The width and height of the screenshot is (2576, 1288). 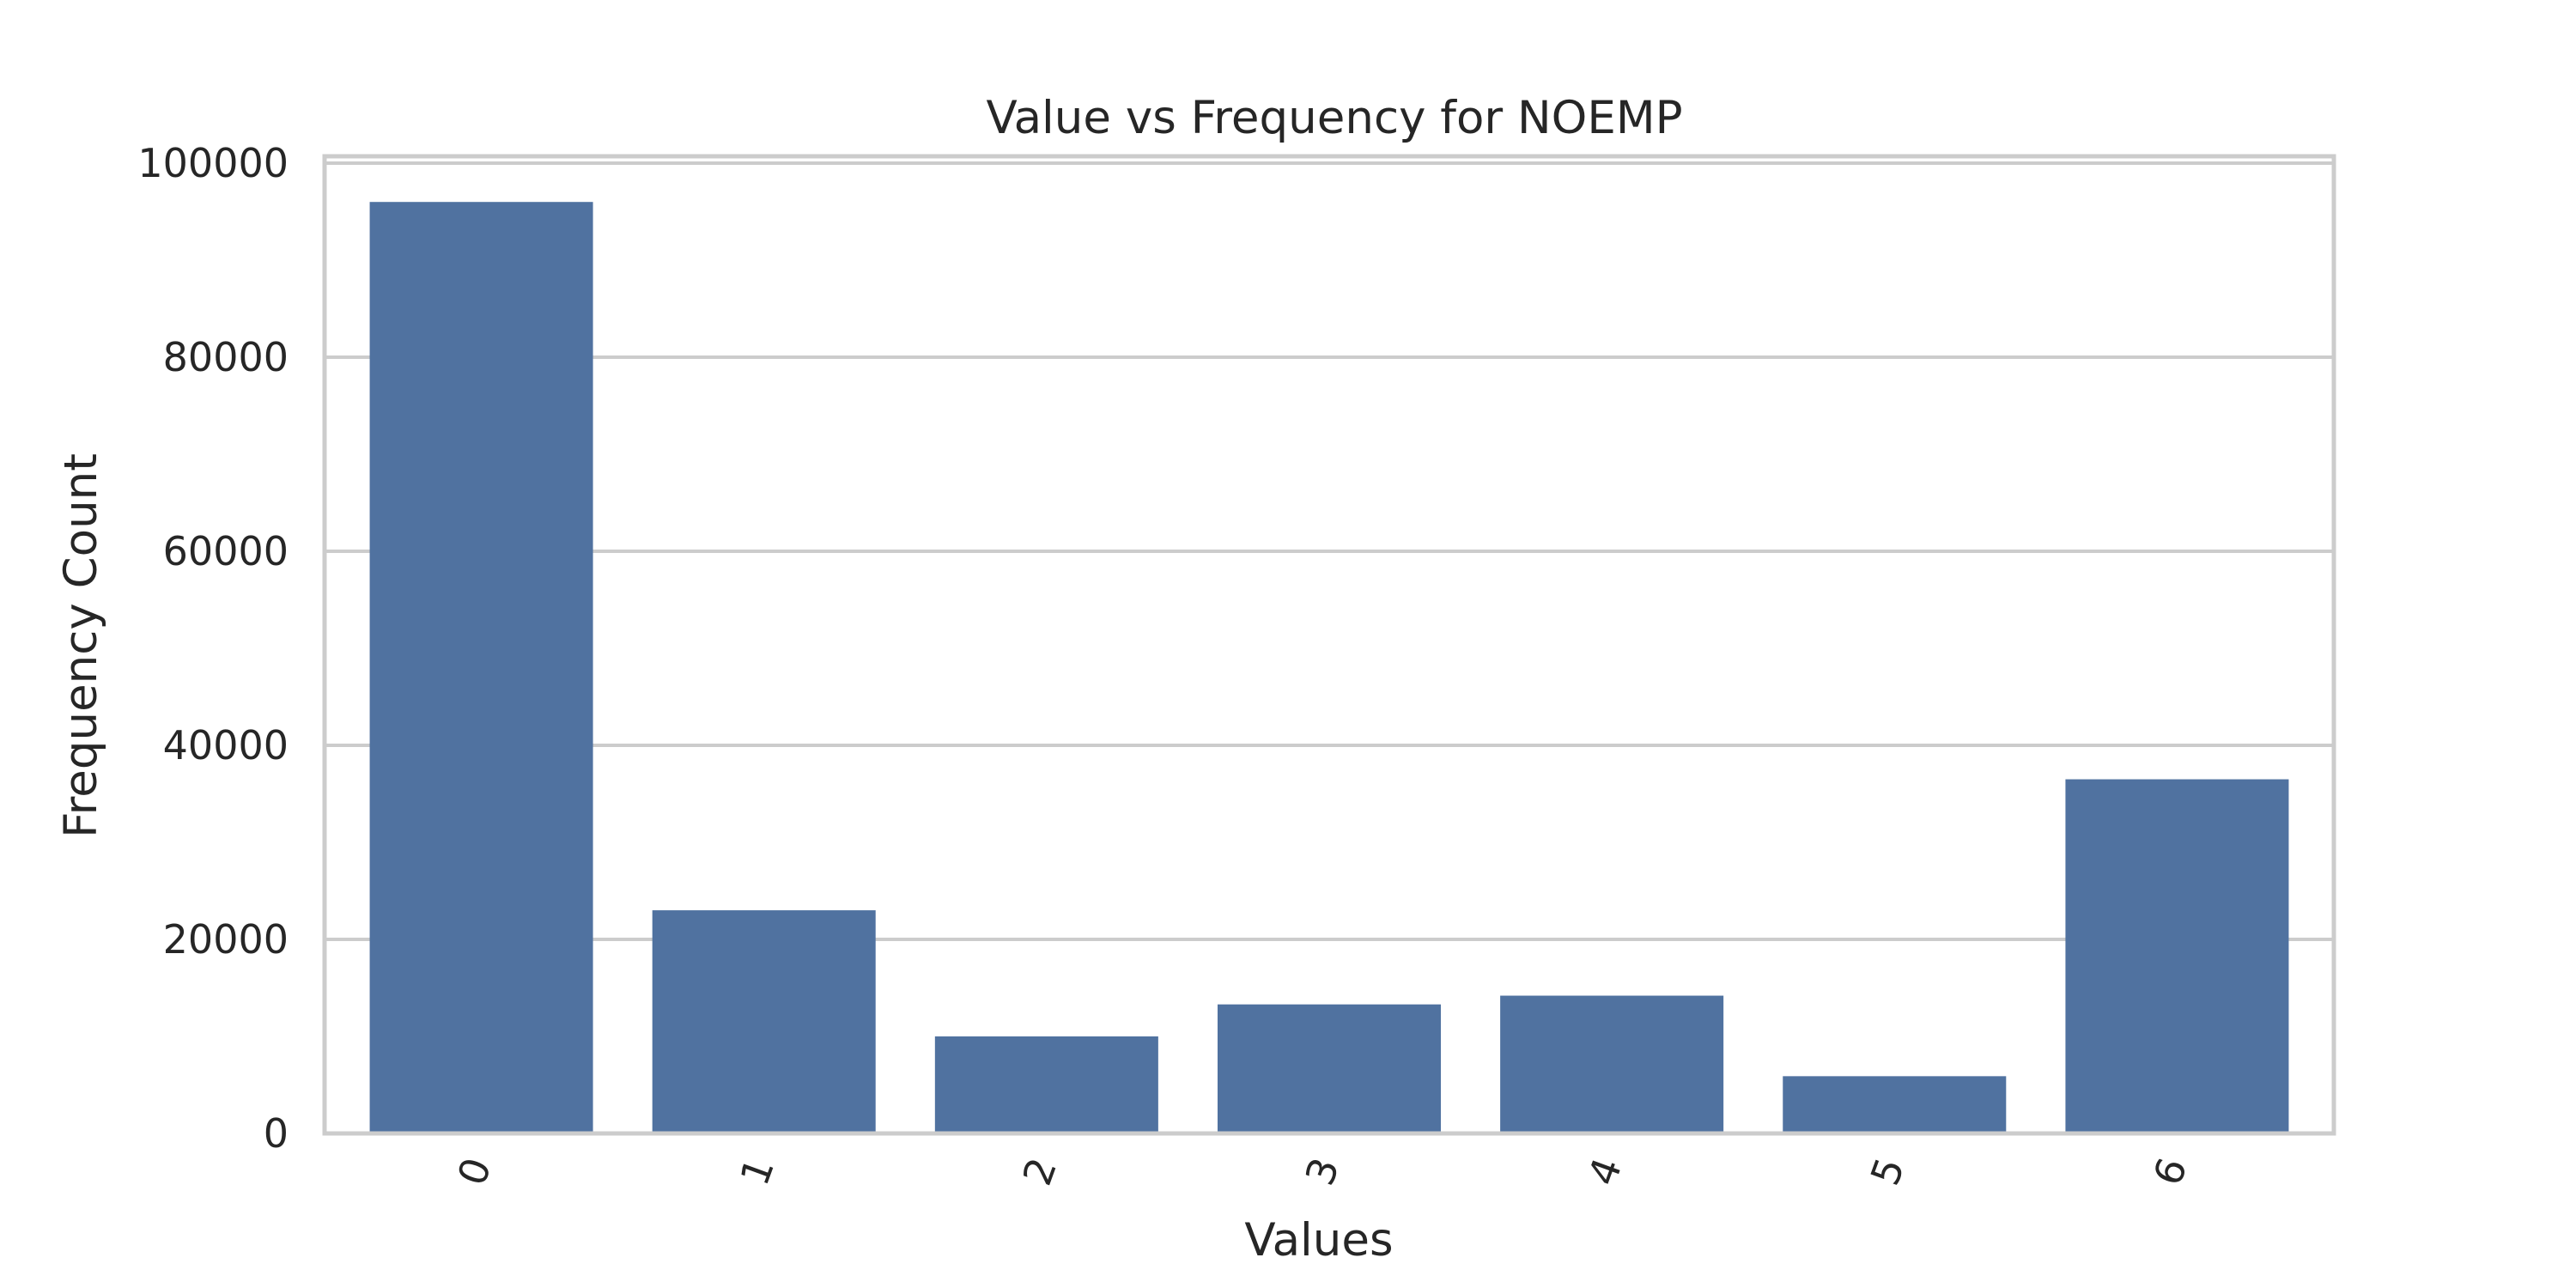 What do you see at coordinates (81, 645) in the screenshot?
I see `y-axis-label: Frequency Count` at bounding box center [81, 645].